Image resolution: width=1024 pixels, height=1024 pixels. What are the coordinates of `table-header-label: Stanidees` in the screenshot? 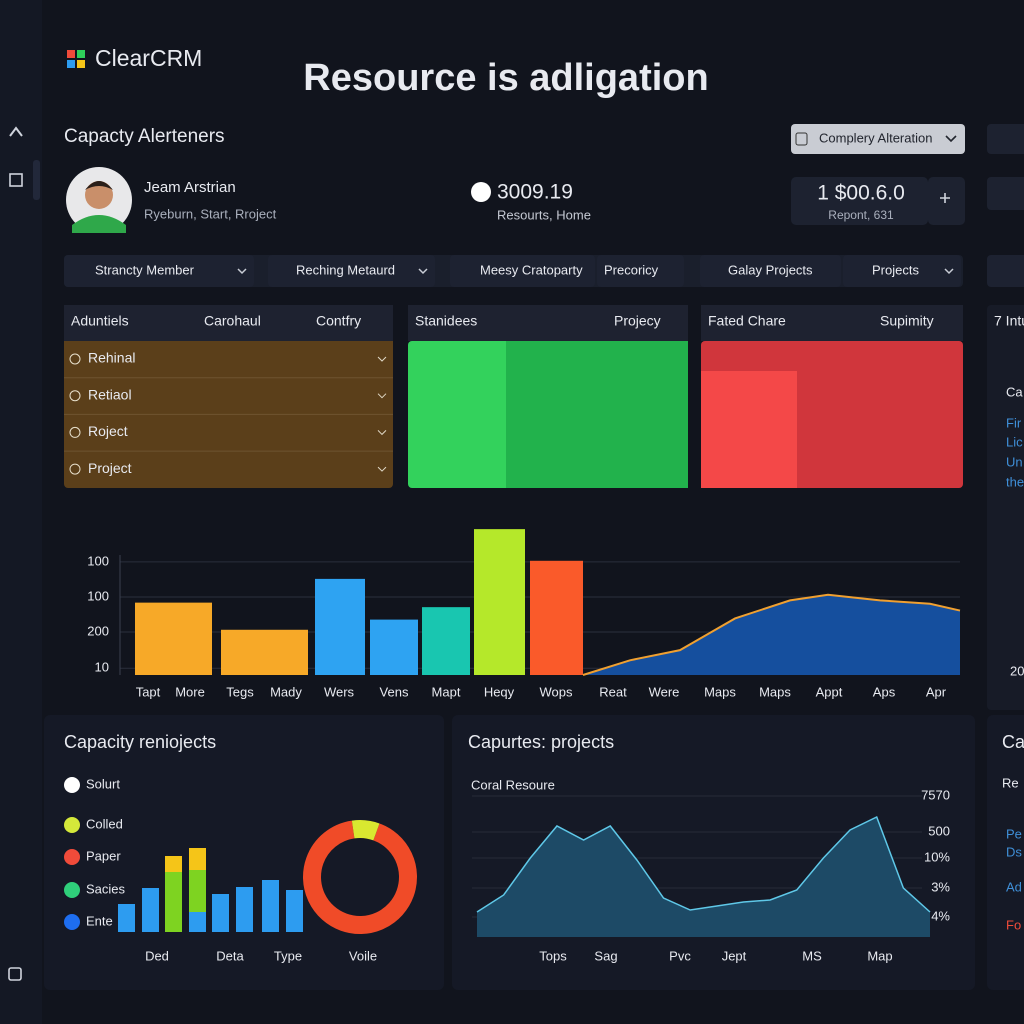 It's located at (446, 321).